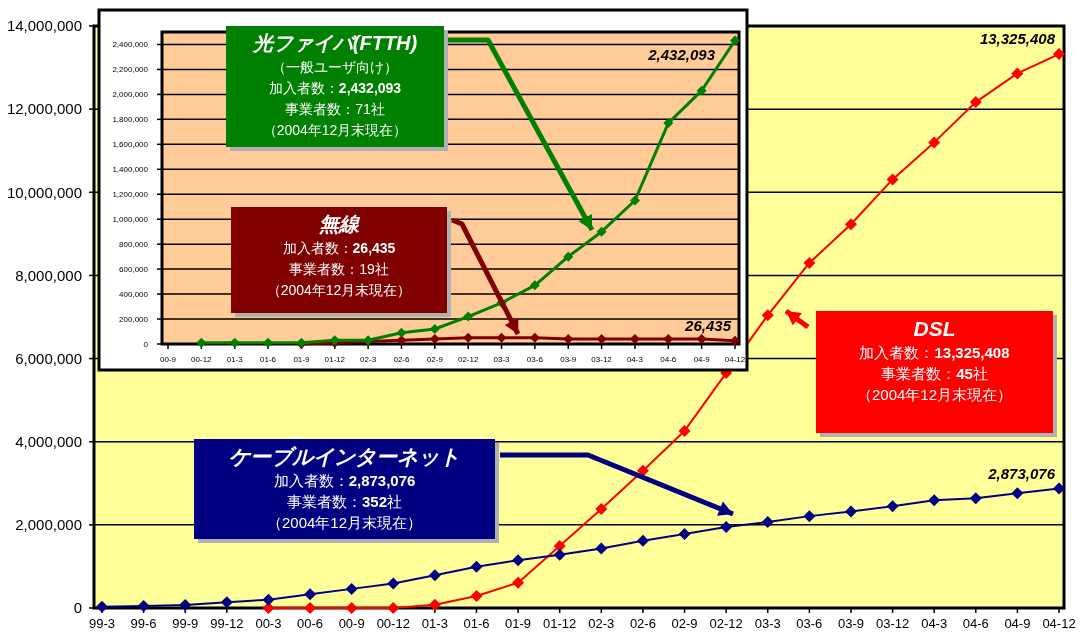 This screenshot has width=1080, height=635. Describe the element at coordinates (1017, 39) in the screenshot. I see `data-label: 13,325,408` at that location.